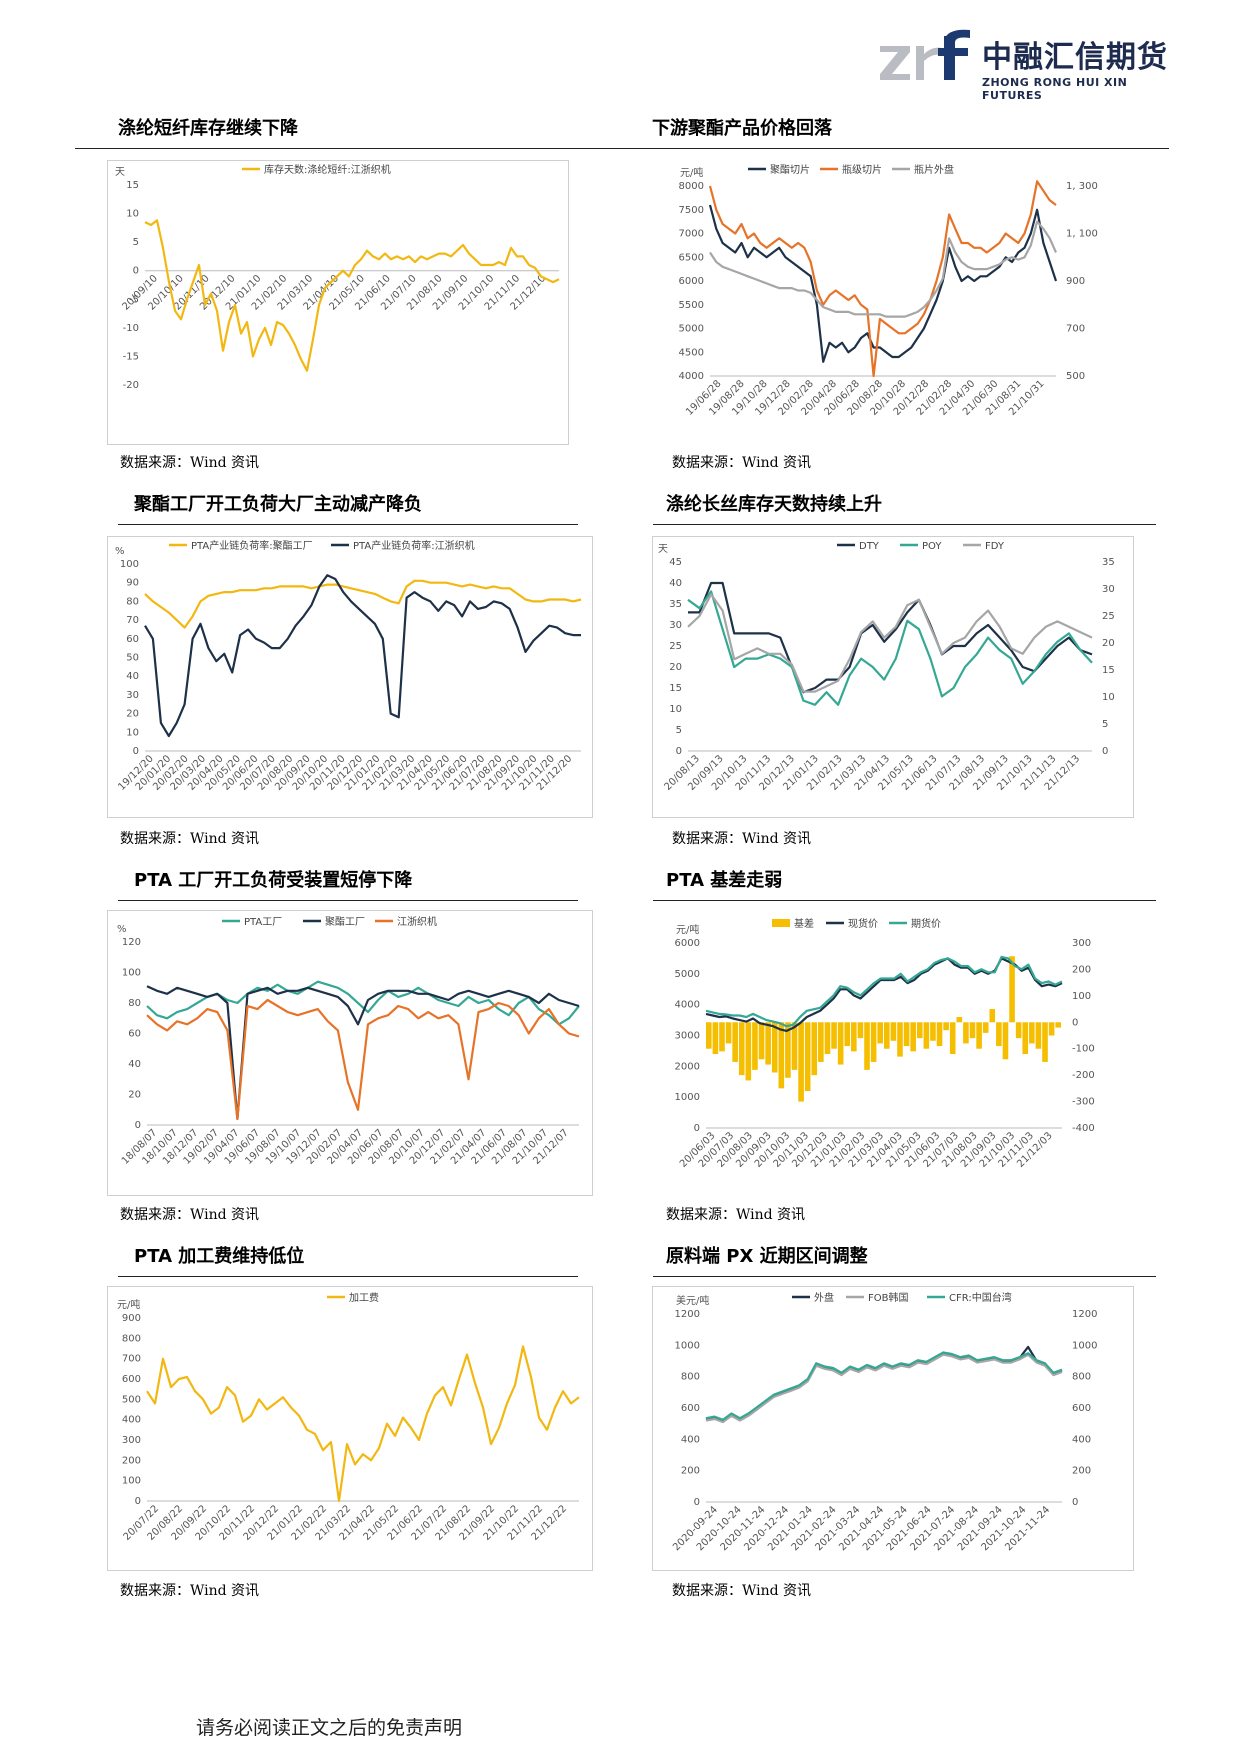  Describe the element at coordinates (1083, 1075) in the screenshot. I see `y2-tick-label: -200` at that location.